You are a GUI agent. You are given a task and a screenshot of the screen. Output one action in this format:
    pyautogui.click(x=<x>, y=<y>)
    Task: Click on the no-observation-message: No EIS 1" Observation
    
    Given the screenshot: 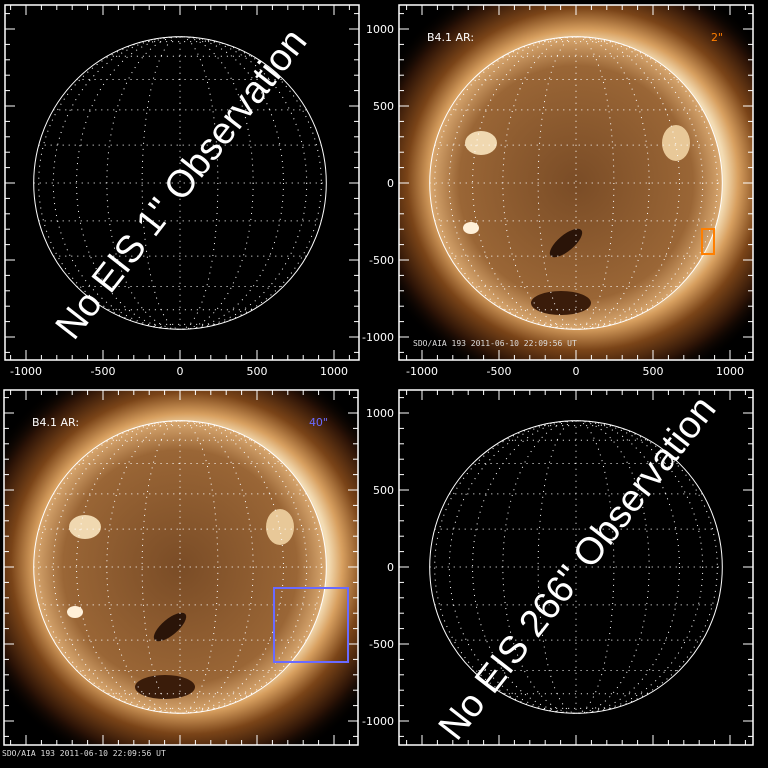 What is the action you would take?
    pyautogui.click(x=182, y=184)
    